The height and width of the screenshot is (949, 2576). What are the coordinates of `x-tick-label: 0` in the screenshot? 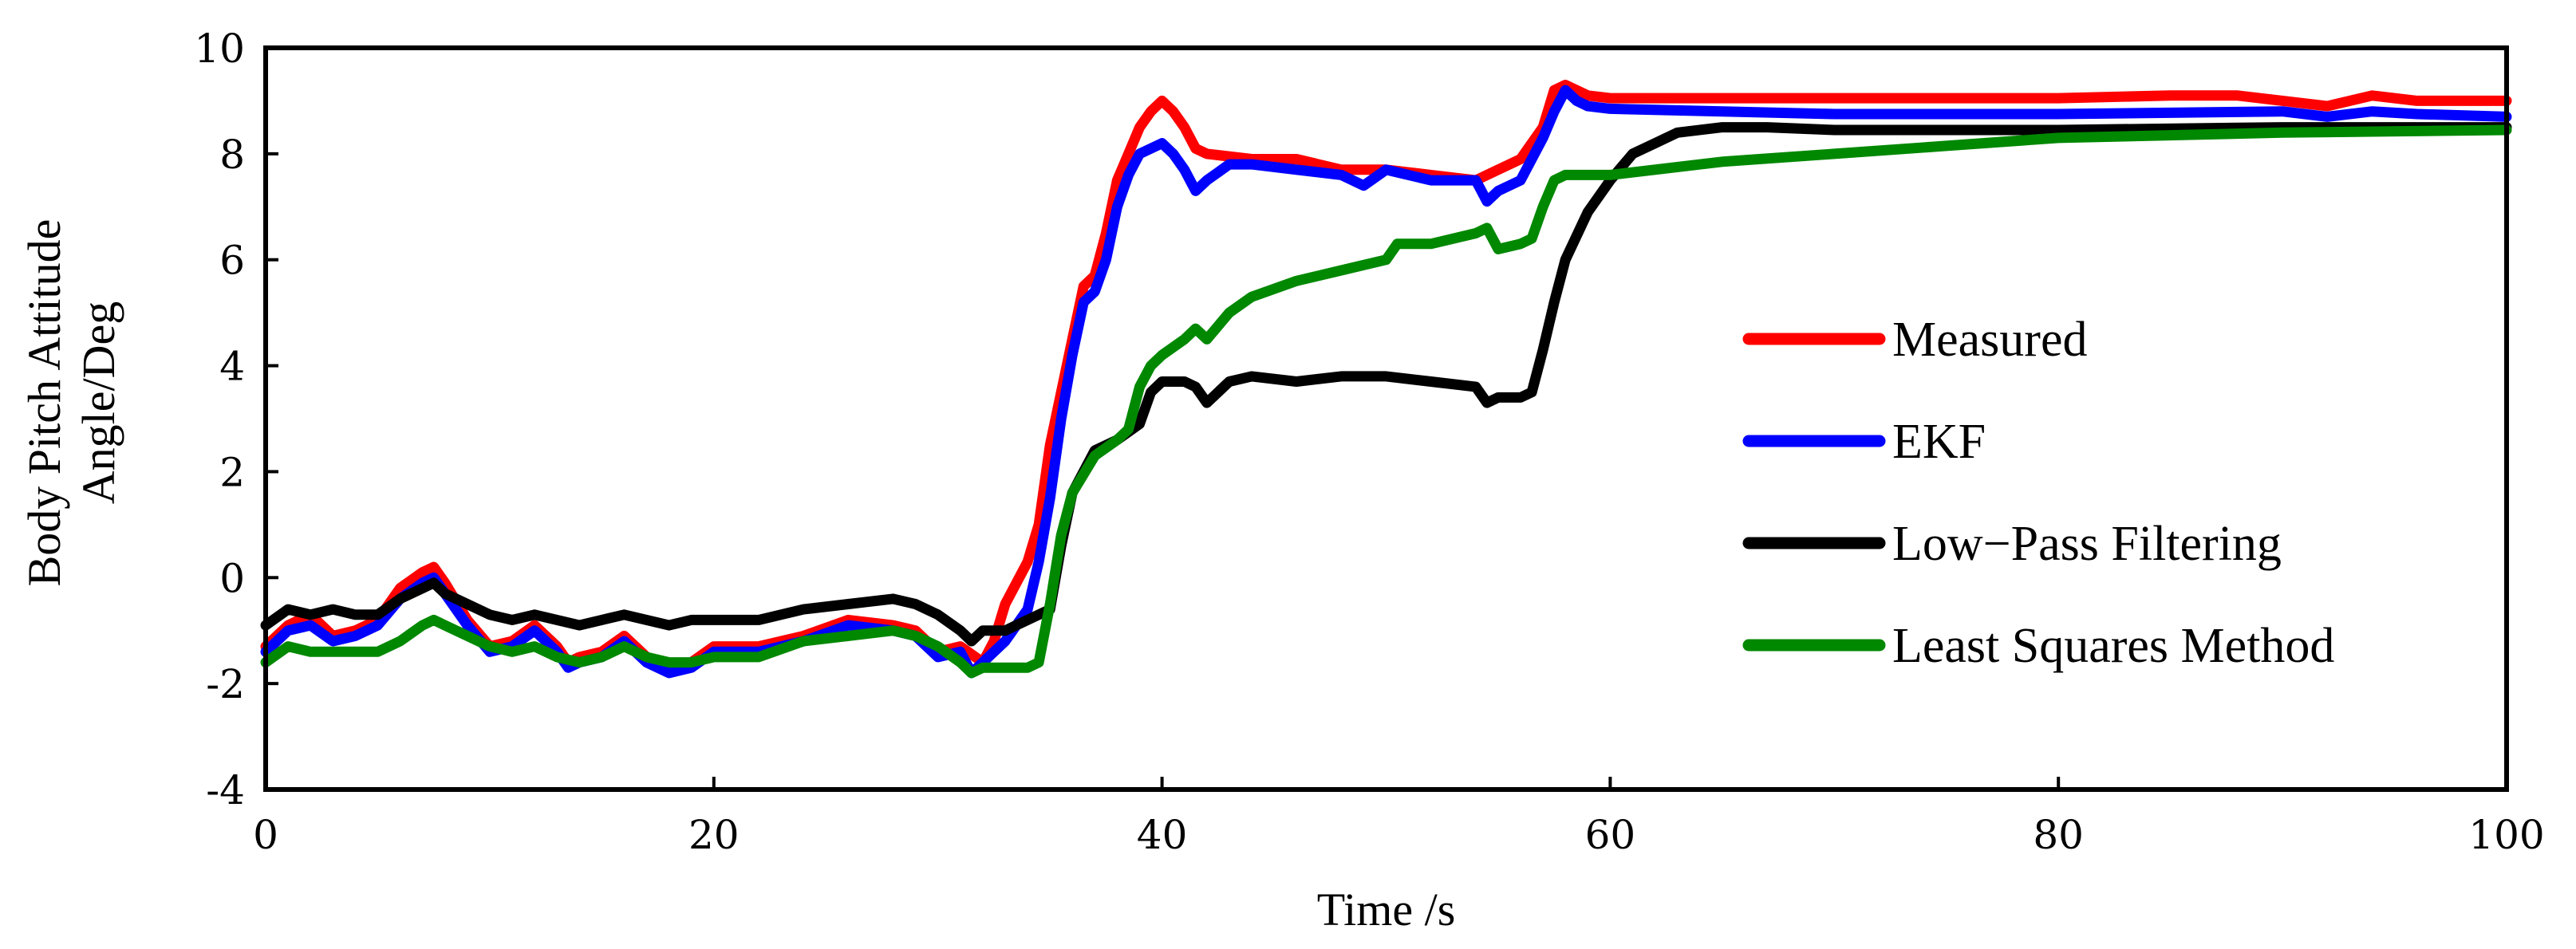 It's located at (265, 835).